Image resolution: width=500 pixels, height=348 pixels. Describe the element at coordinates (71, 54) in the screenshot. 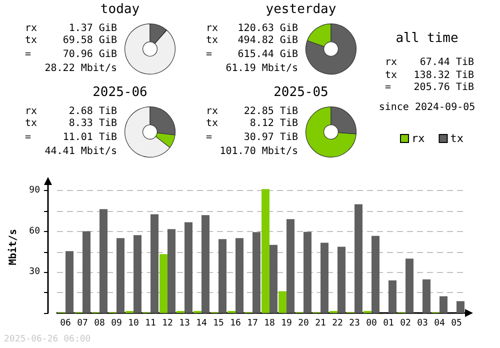

I see `text: = 70.96 GiB` at that location.